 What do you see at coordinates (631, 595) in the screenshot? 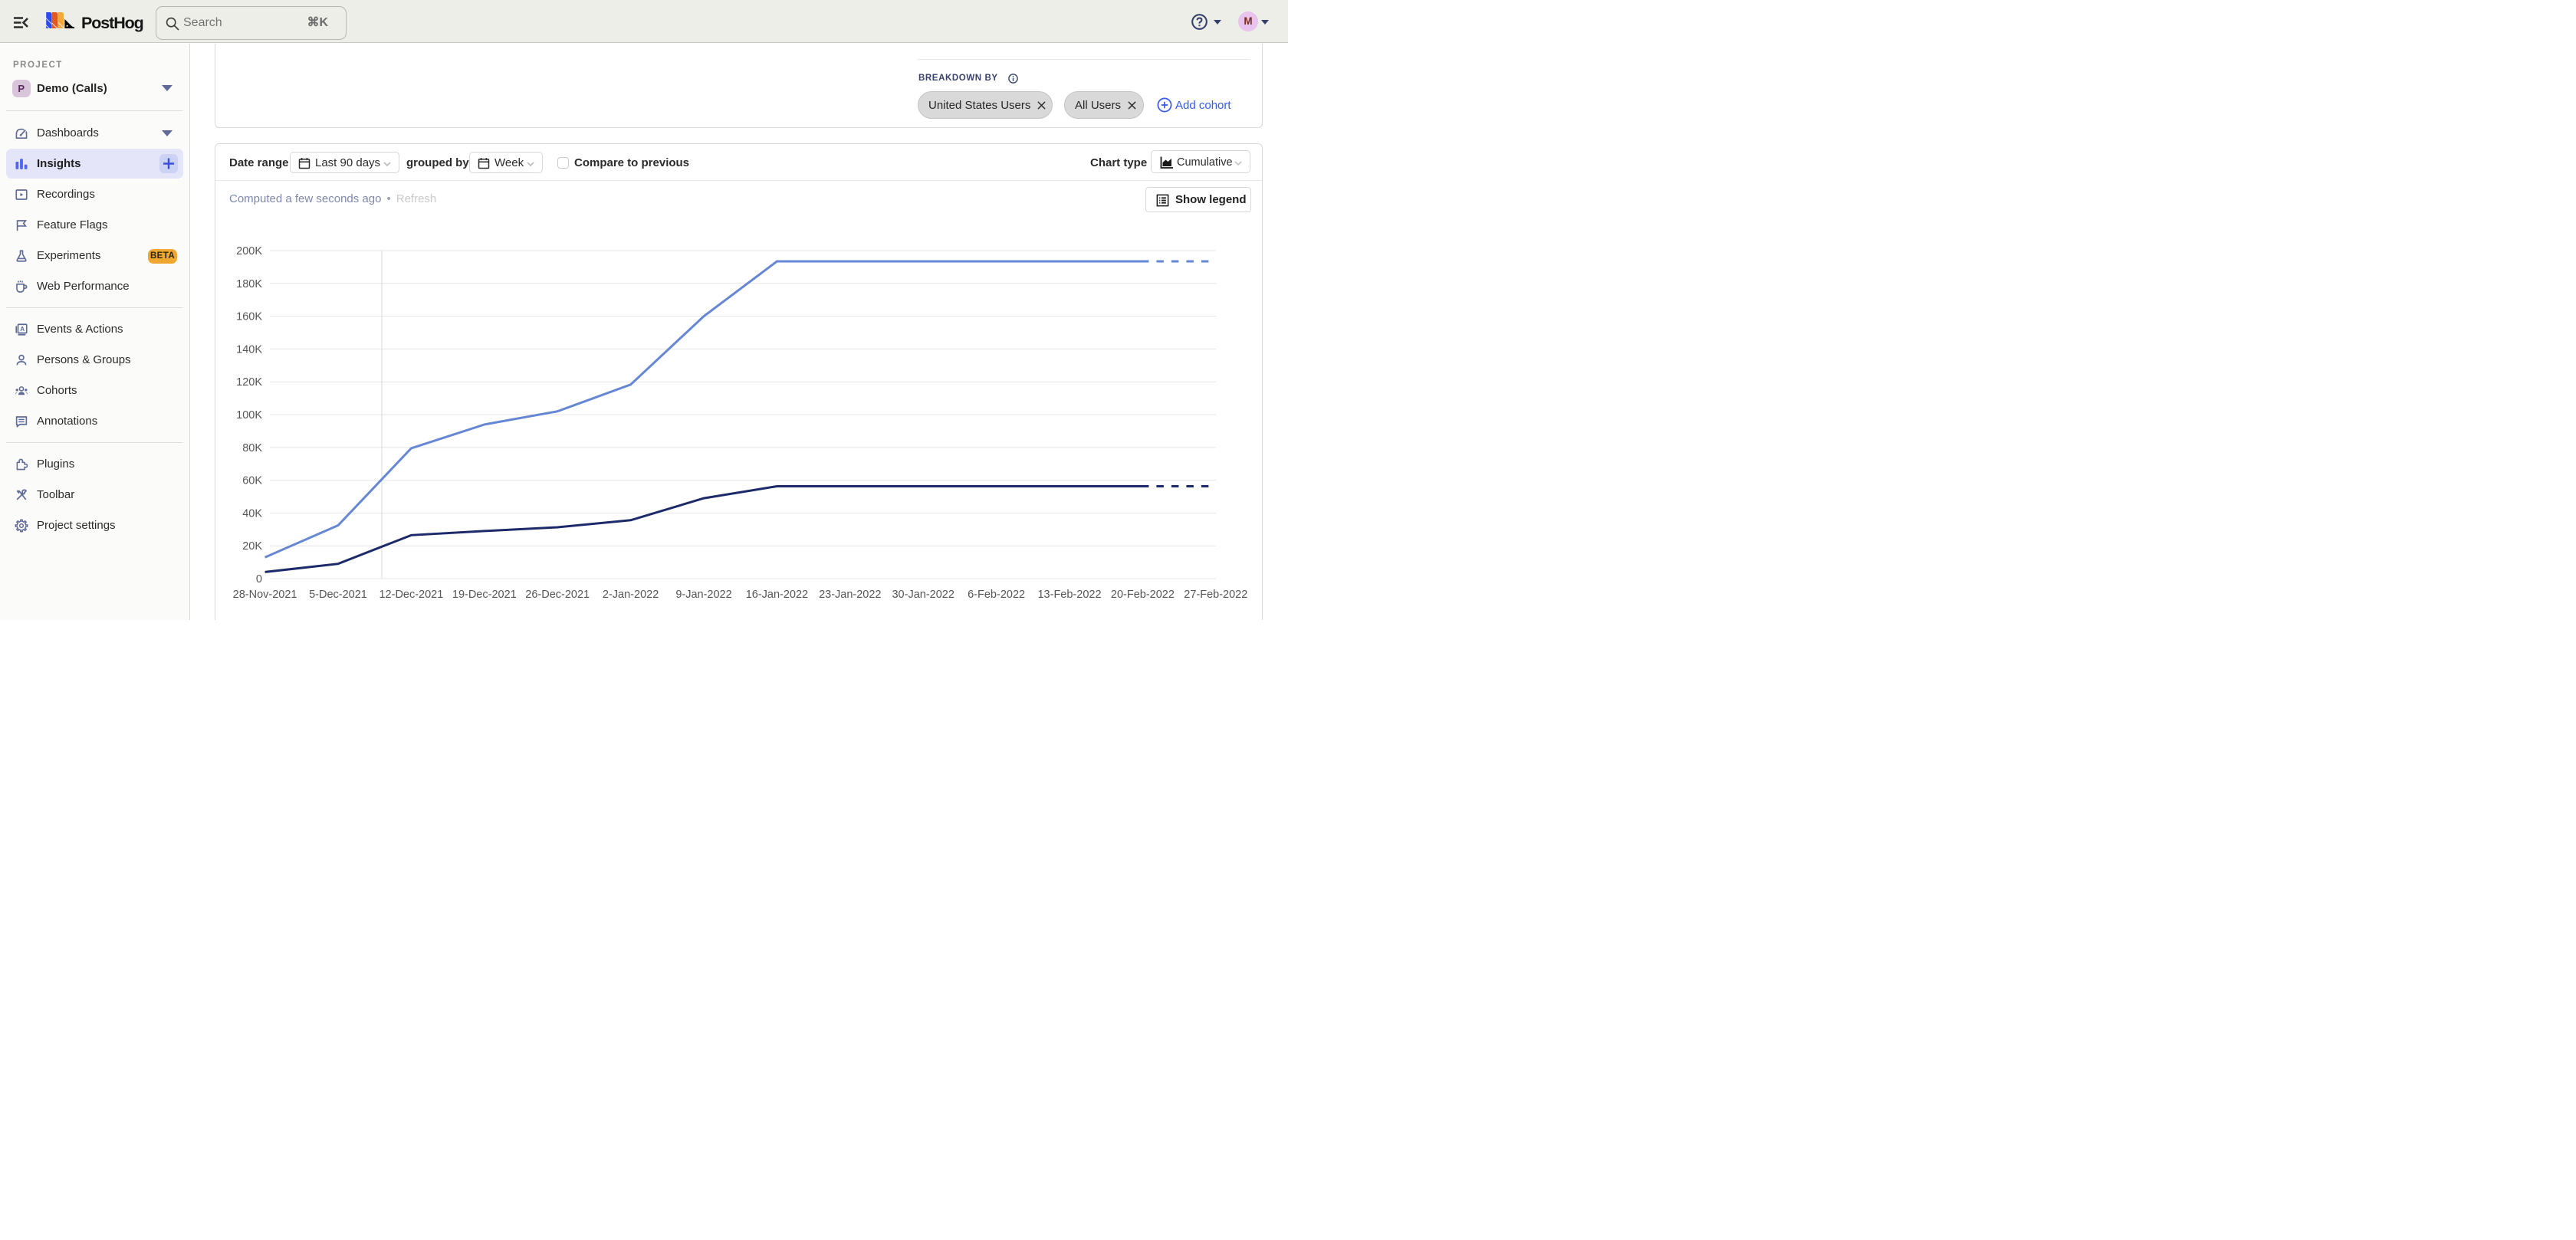
I see `svg-text: 2-Jan-2022` at bounding box center [631, 595].